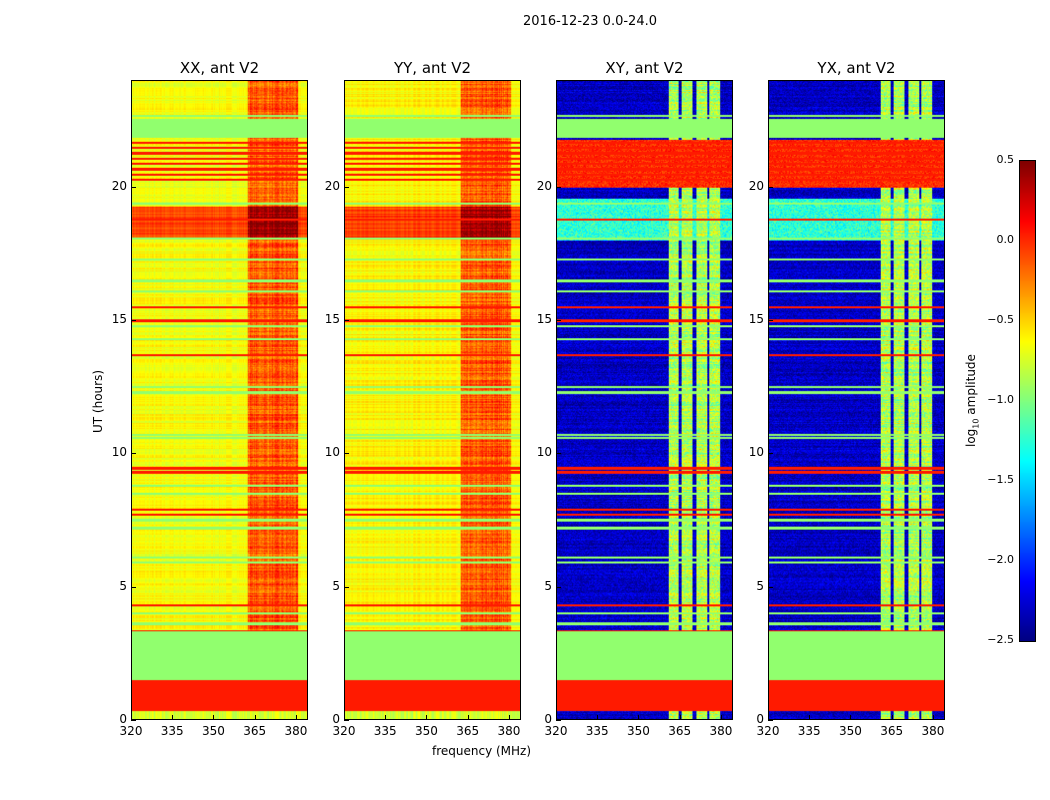  I want to click on colorbar-label: log10 amplitude, so click(972, 400).